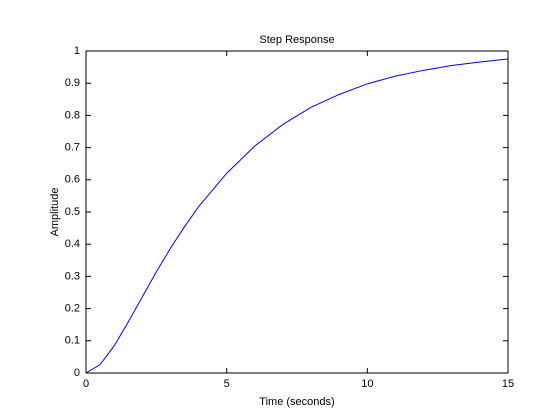 The image size is (560, 420). Describe the element at coordinates (227, 384) in the screenshot. I see `x-tick-label: 5` at that location.